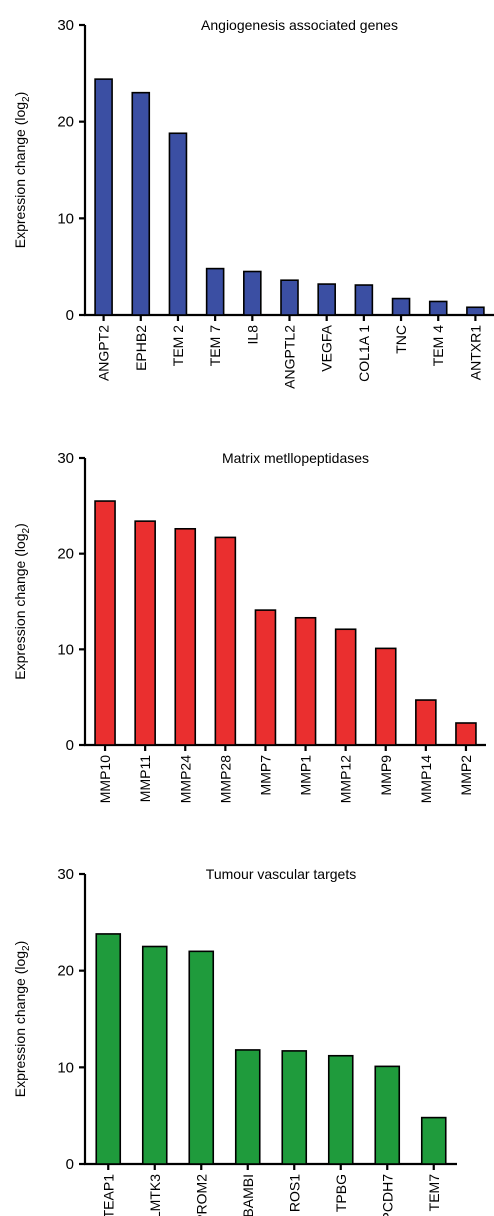  Describe the element at coordinates (281, 874) in the screenshot. I see `chart-title: Tumour vascular targets` at that location.